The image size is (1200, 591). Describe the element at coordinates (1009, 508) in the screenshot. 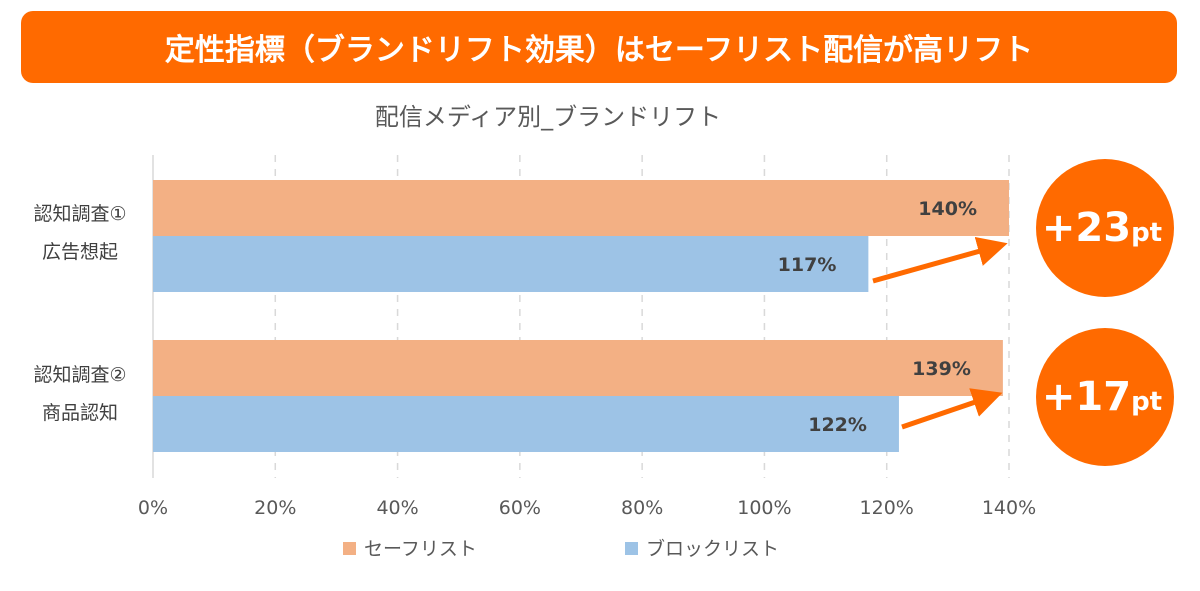

I see `x-tick-label: 140%` at that location.